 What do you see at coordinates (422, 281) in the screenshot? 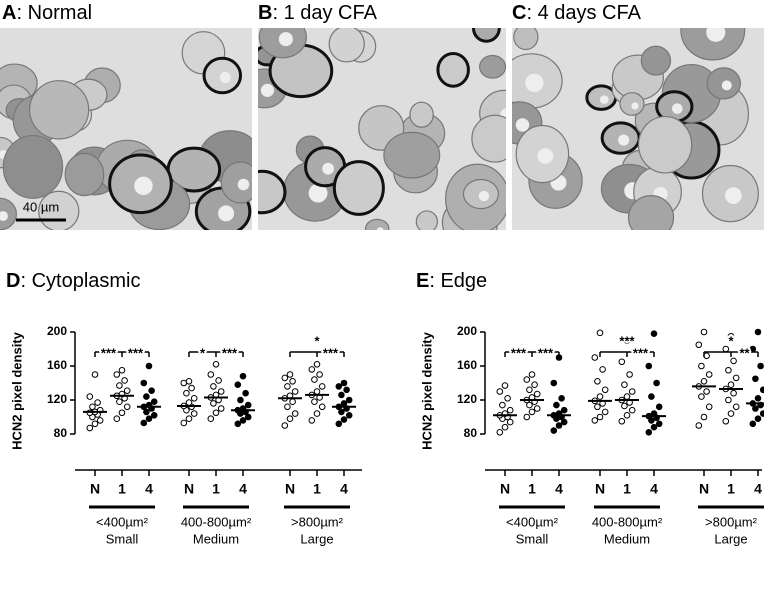
I see `panel-letter: E` at bounding box center [422, 281].